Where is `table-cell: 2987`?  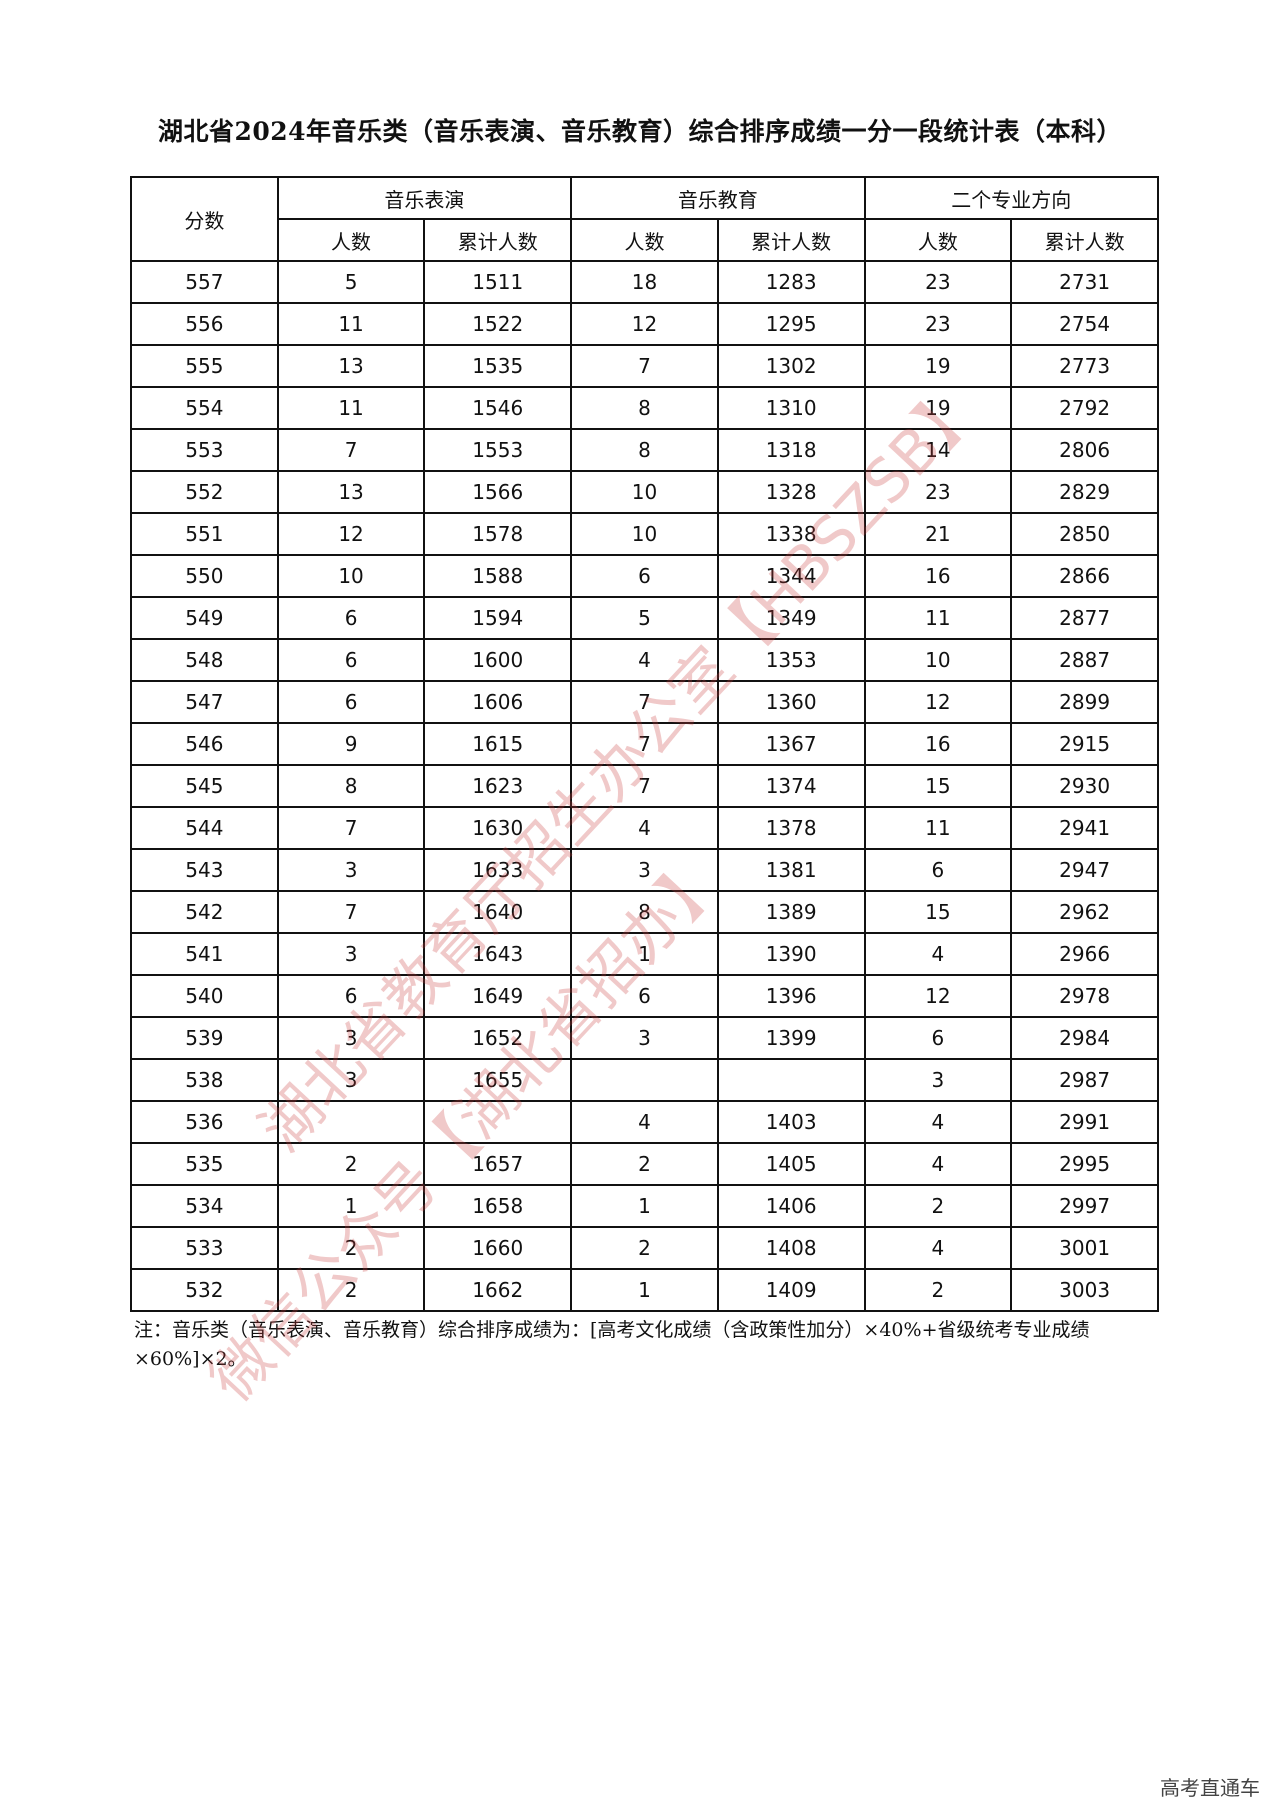 table-cell: 2987 is located at coordinates (1084, 1080).